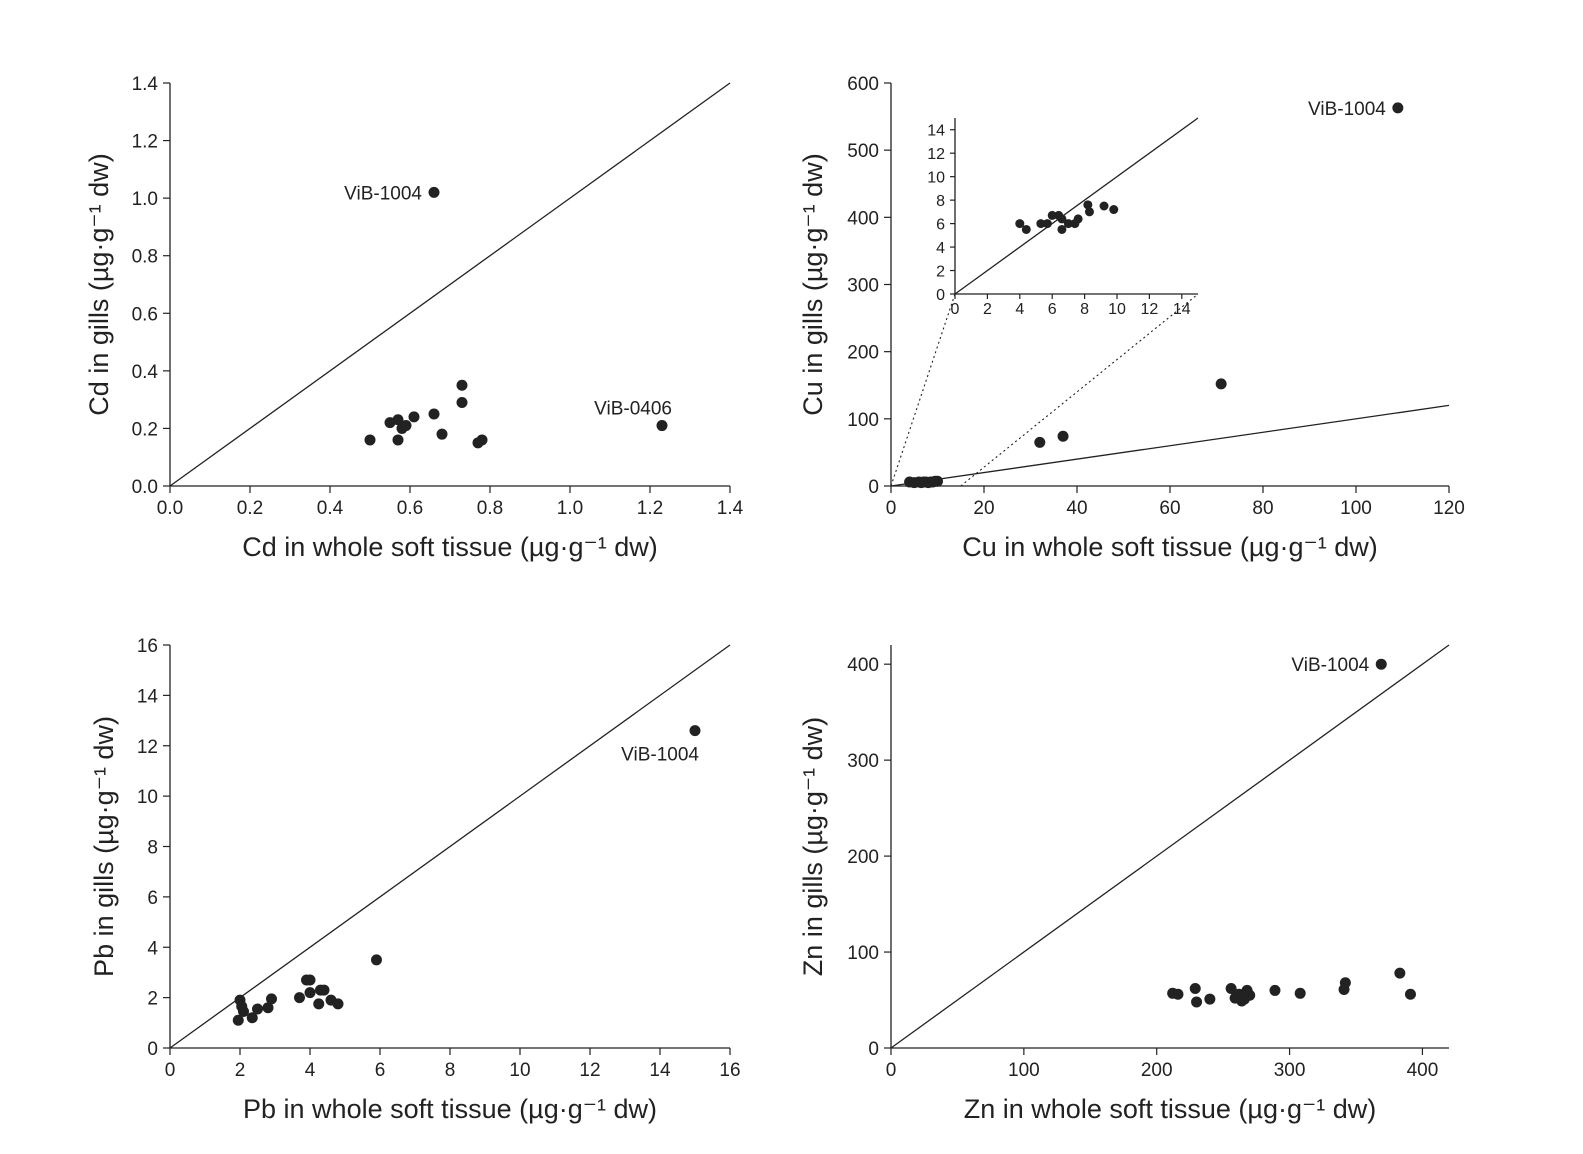  What do you see at coordinates (1019, 309) in the screenshot?
I see `inset-x-tick-label: 4` at bounding box center [1019, 309].